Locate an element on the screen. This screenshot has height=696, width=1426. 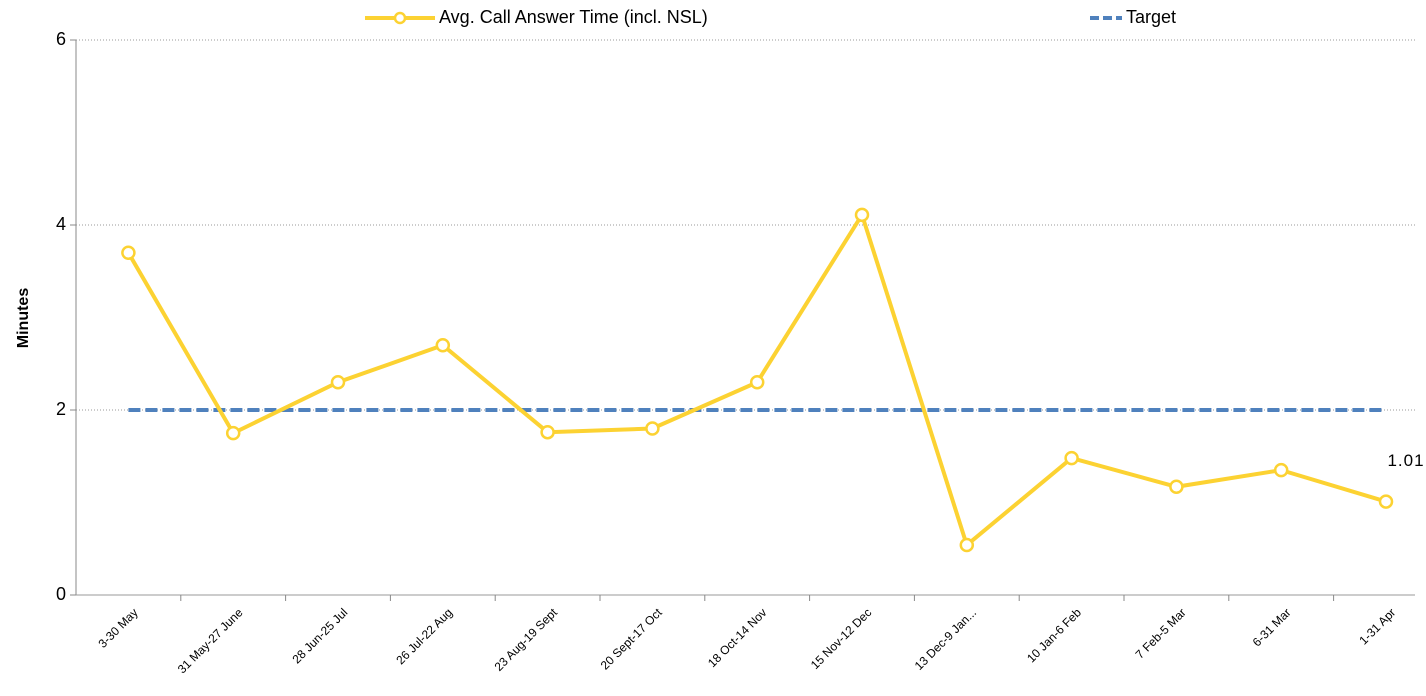
x-tick-label: 20 Sept-17 Oct is located at coordinates (631, 638).